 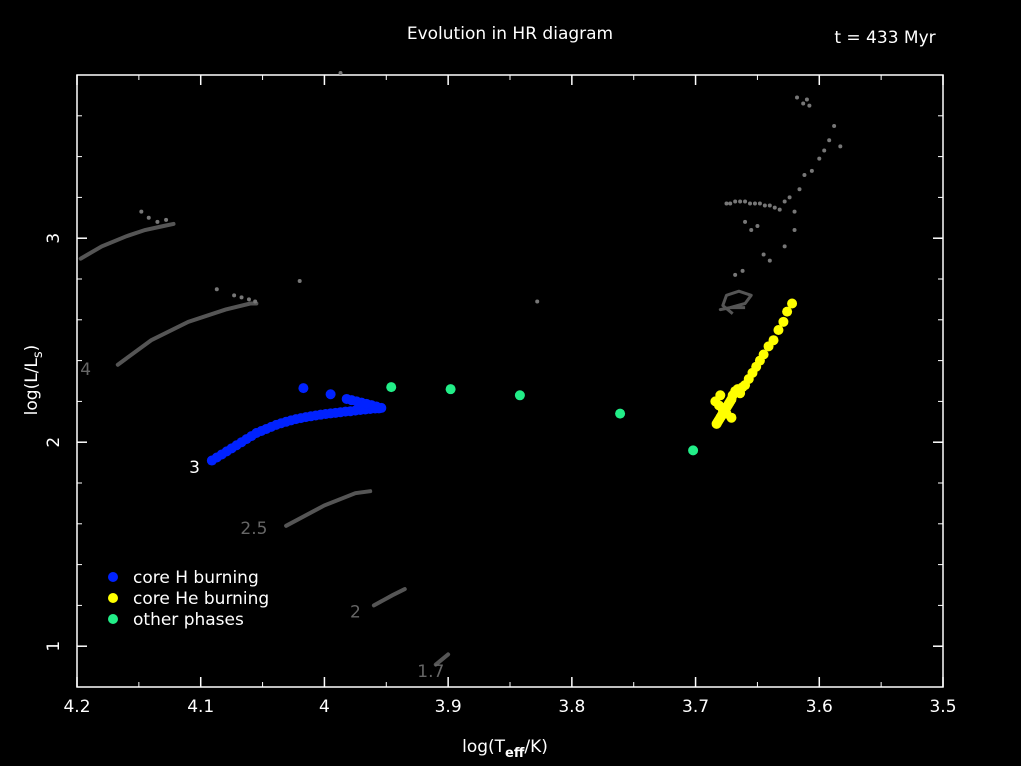 What do you see at coordinates (754, 363) in the screenshot?
I see `series-core_he` at bounding box center [754, 363].